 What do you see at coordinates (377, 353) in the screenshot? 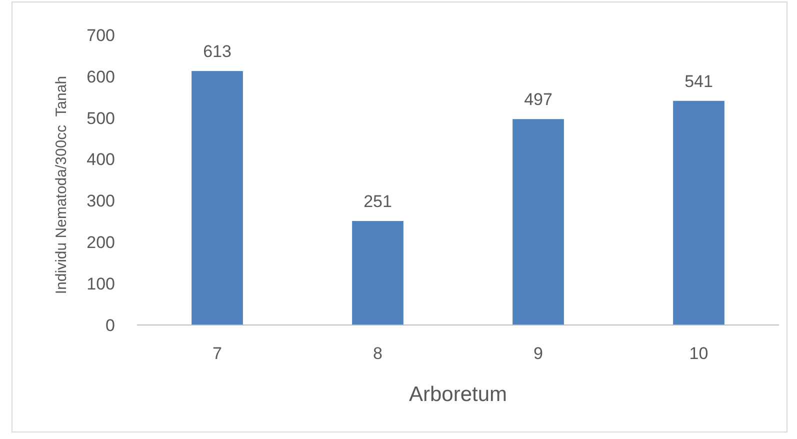
I see `x-tick-label: 8` at bounding box center [377, 353].